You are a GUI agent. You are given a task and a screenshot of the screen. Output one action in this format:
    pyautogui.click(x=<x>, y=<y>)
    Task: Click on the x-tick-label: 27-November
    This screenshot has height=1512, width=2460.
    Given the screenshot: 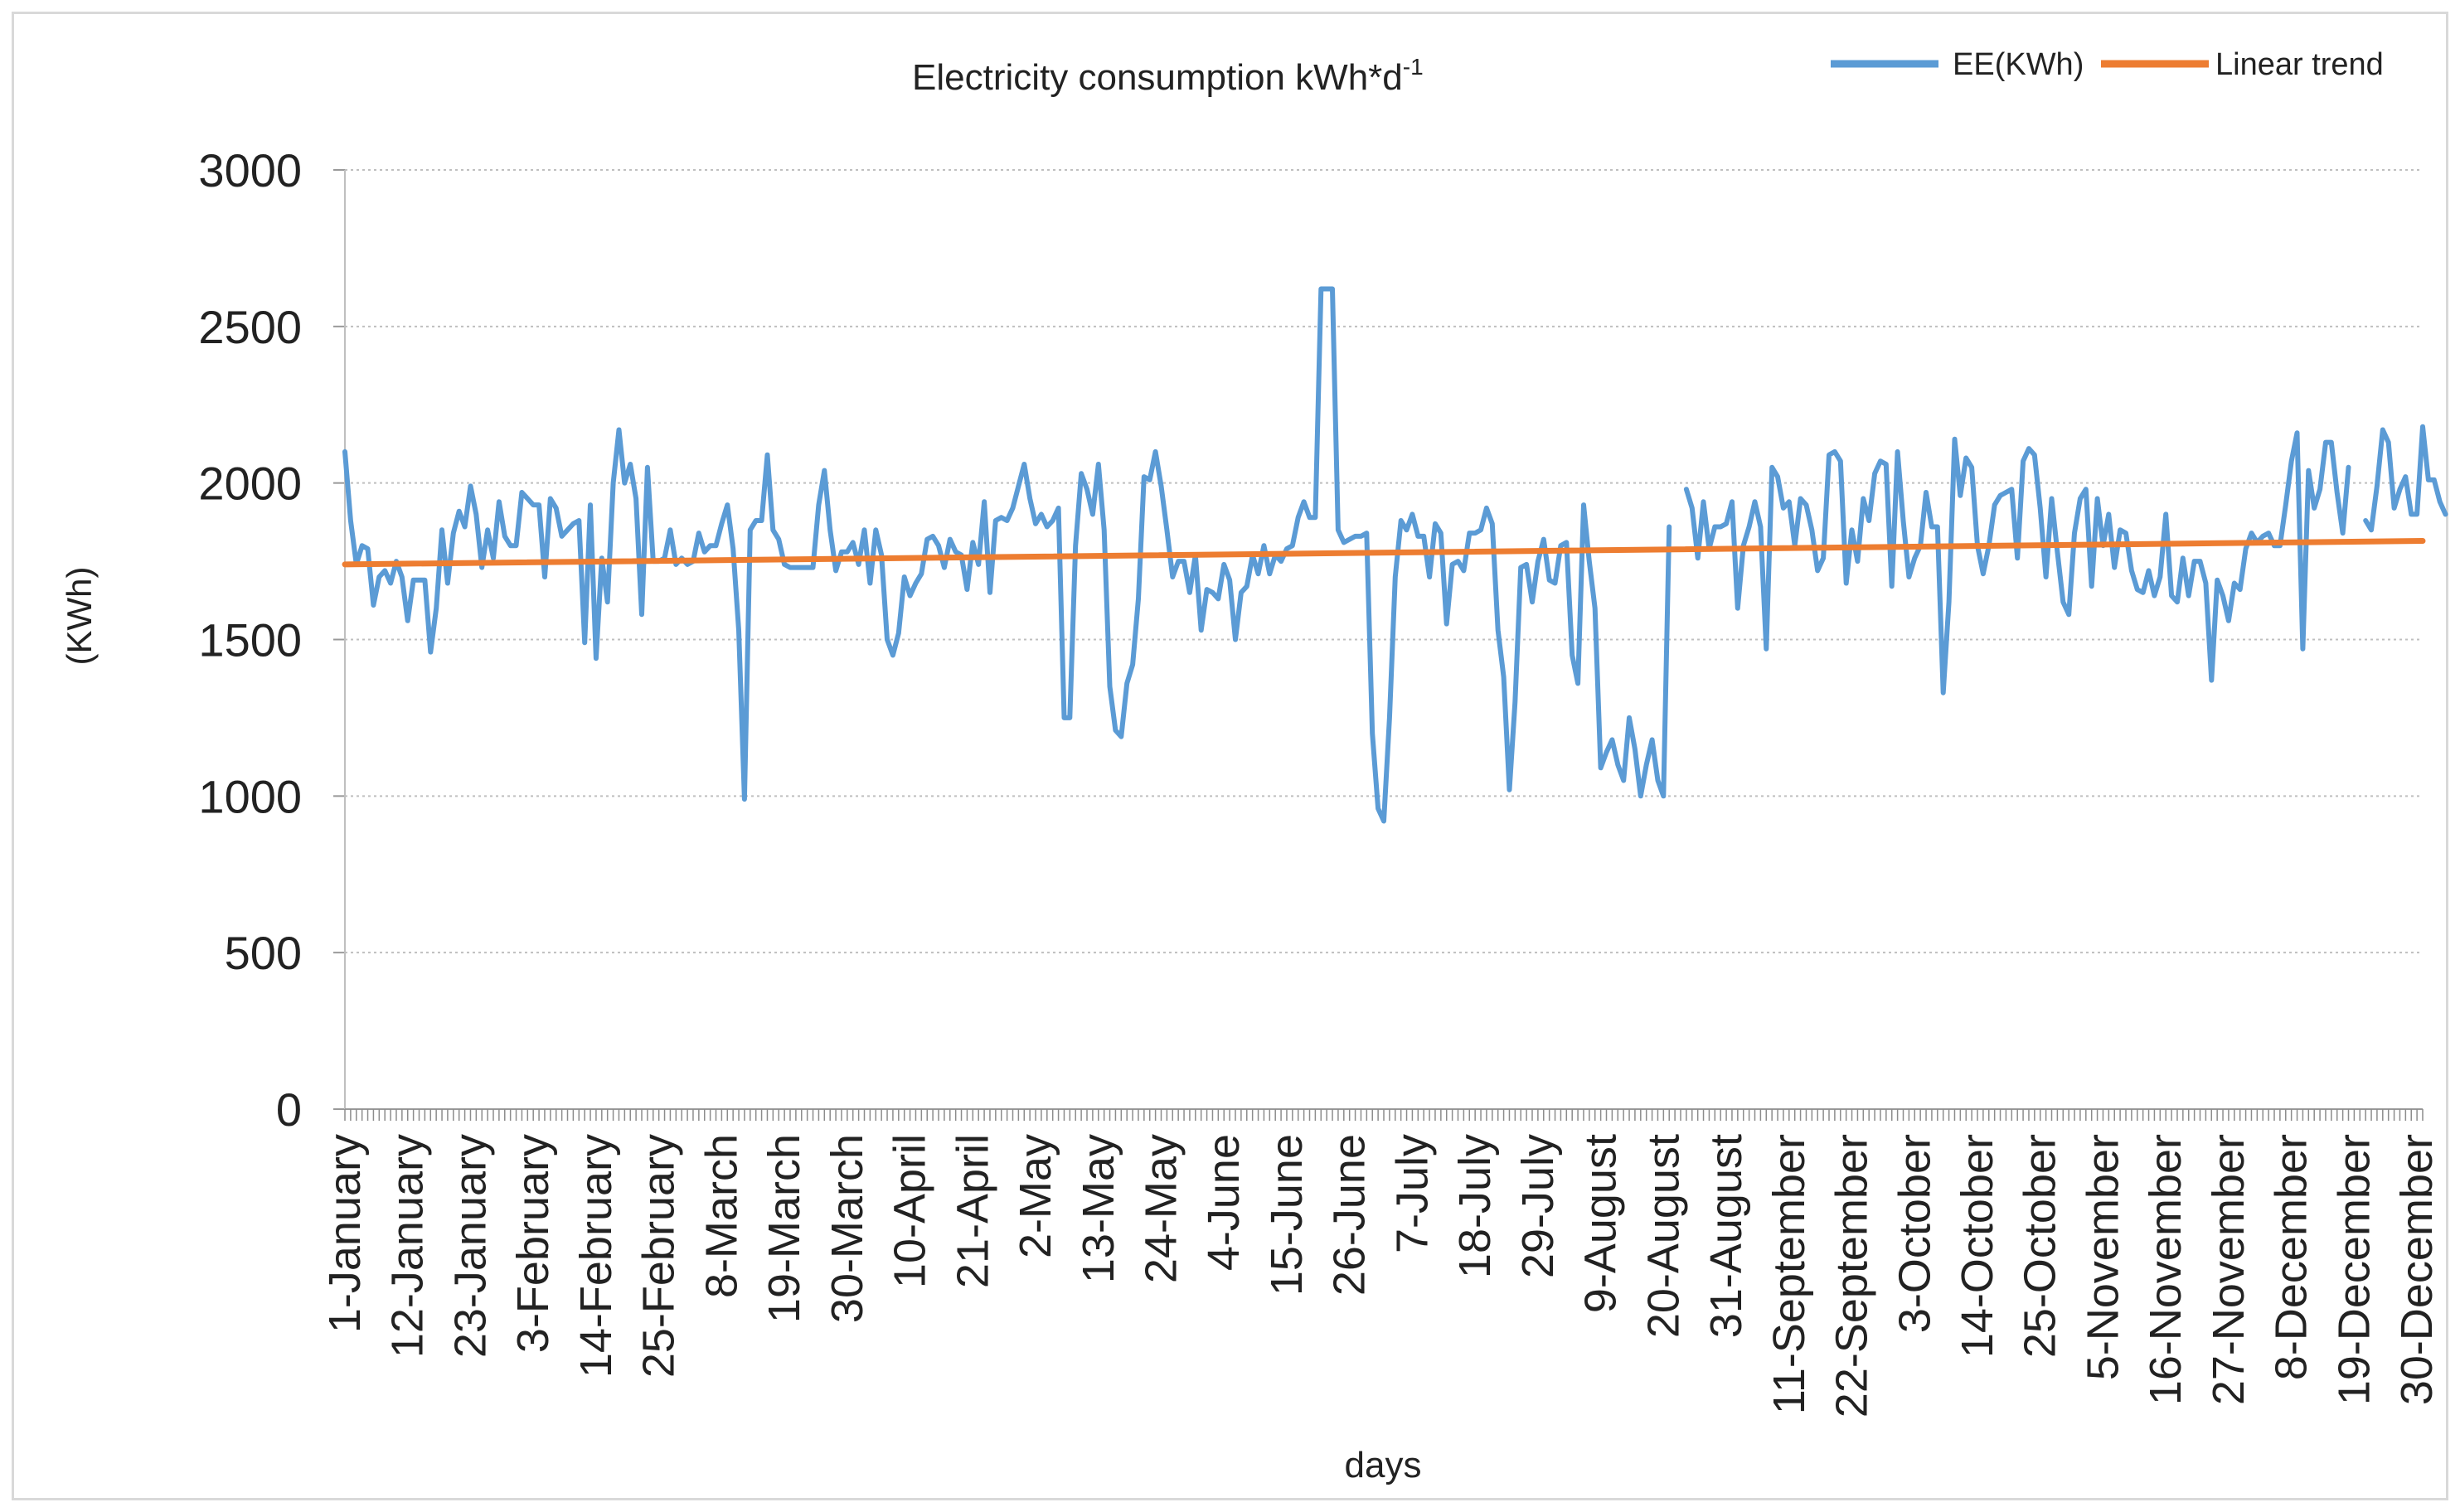 What is the action you would take?
    pyautogui.click(x=2229, y=1269)
    